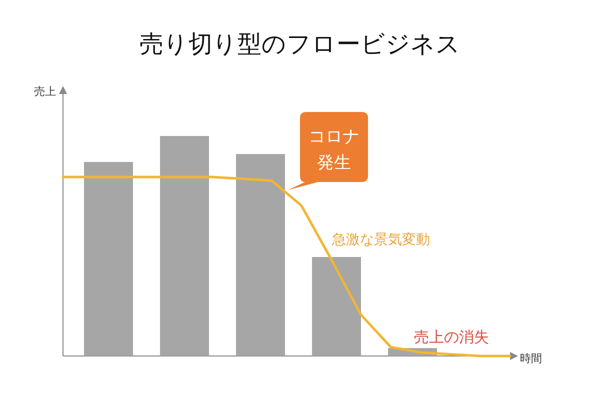 The height and width of the screenshot is (395, 600). I want to click on annotation: 売上の消失, so click(451, 337).